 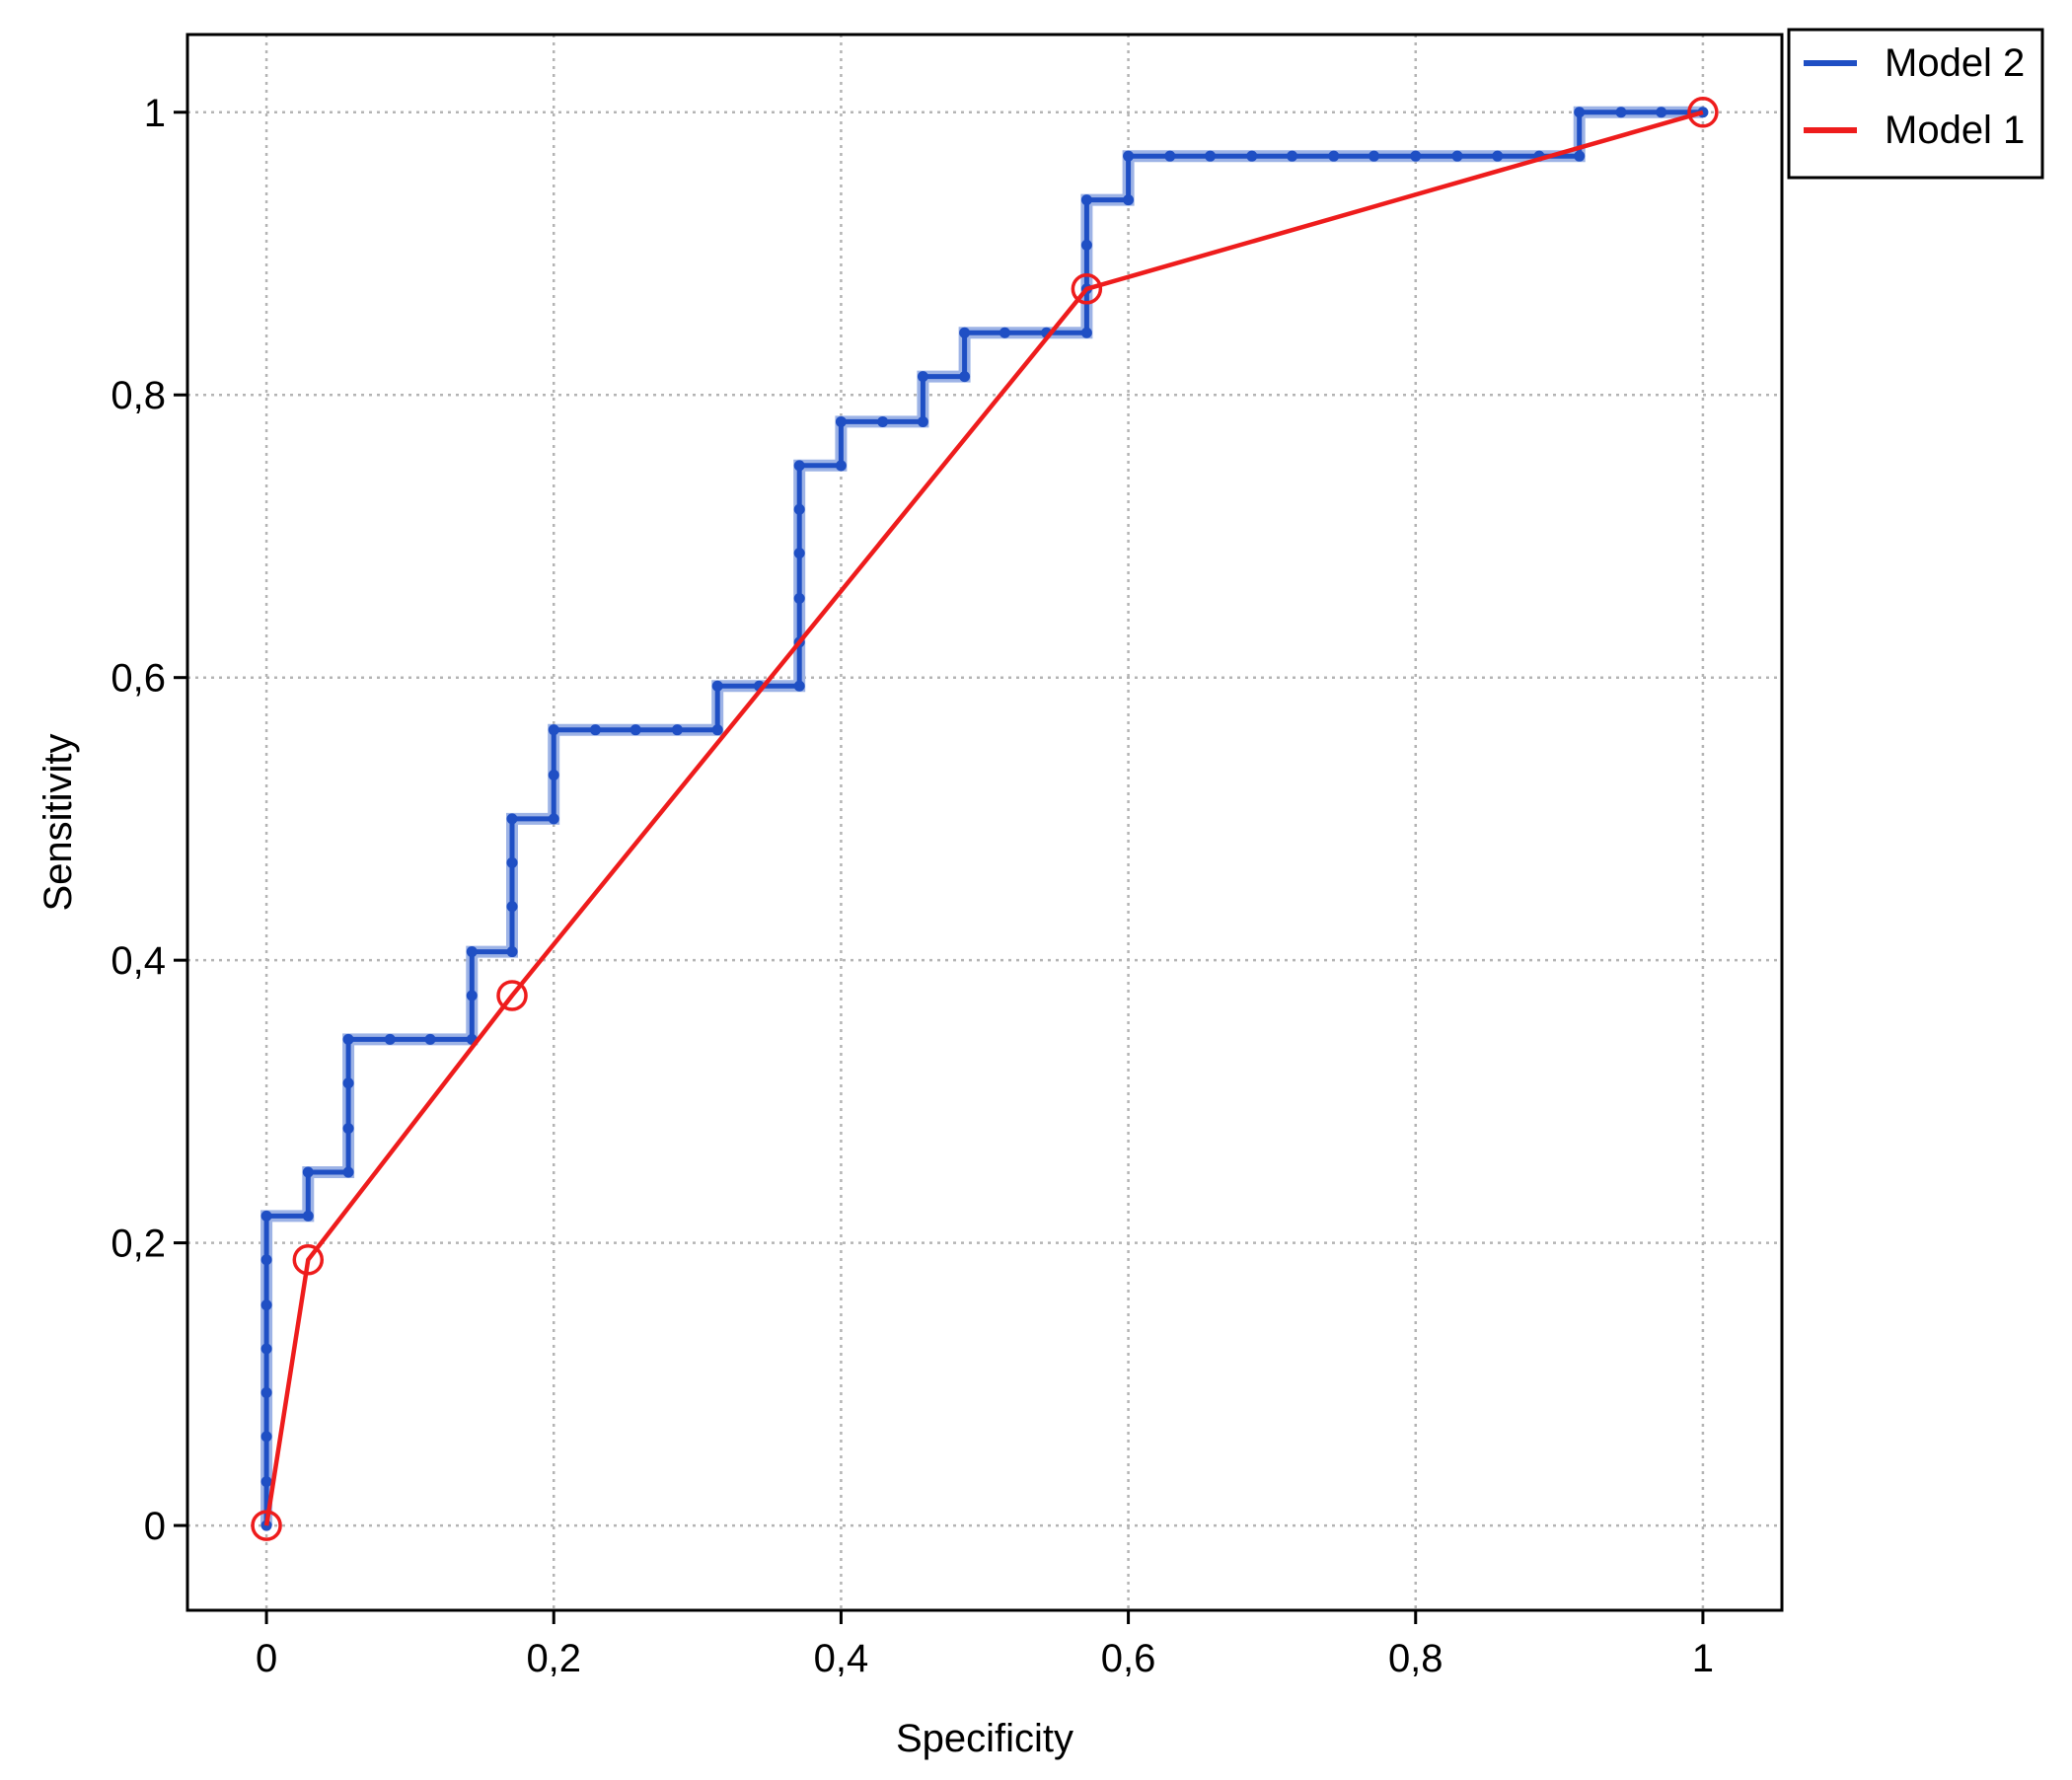 I want to click on legend: Model 2 Model 1, so click(x=1916, y=104).